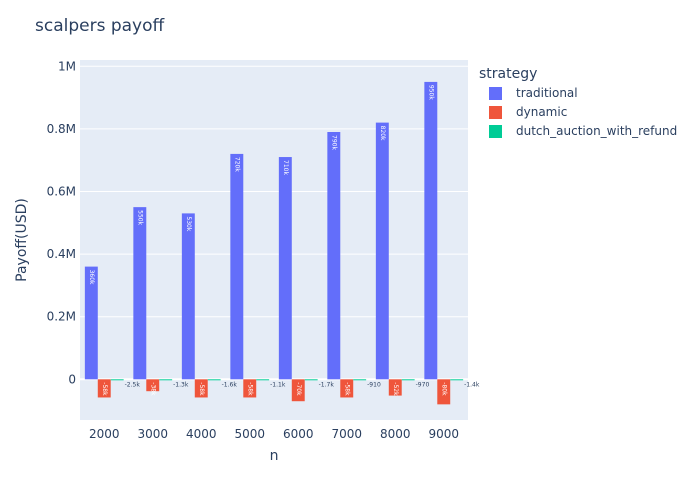 The image size is (700, 500). What do you see at coordinates (430, 92) in the screenshot?
I see `bar-data-label: 950k` at bounding box center [430, 92].